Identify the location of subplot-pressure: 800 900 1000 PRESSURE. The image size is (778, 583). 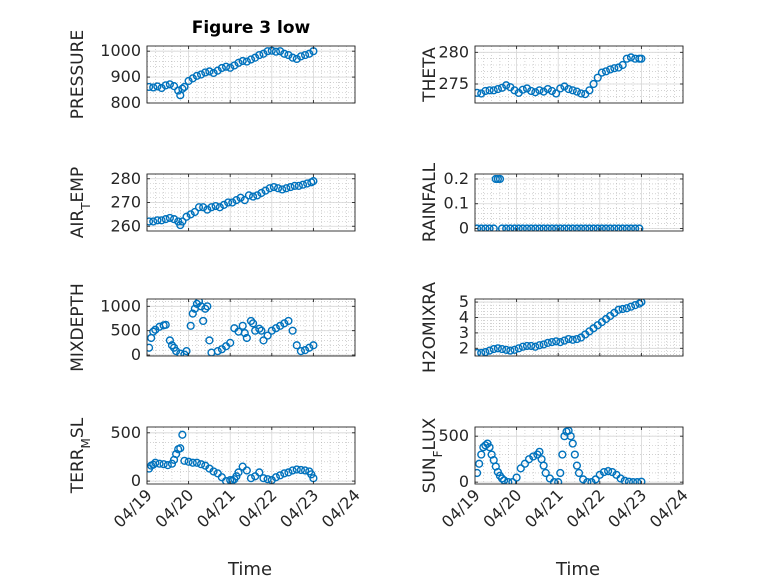
(212, 74).